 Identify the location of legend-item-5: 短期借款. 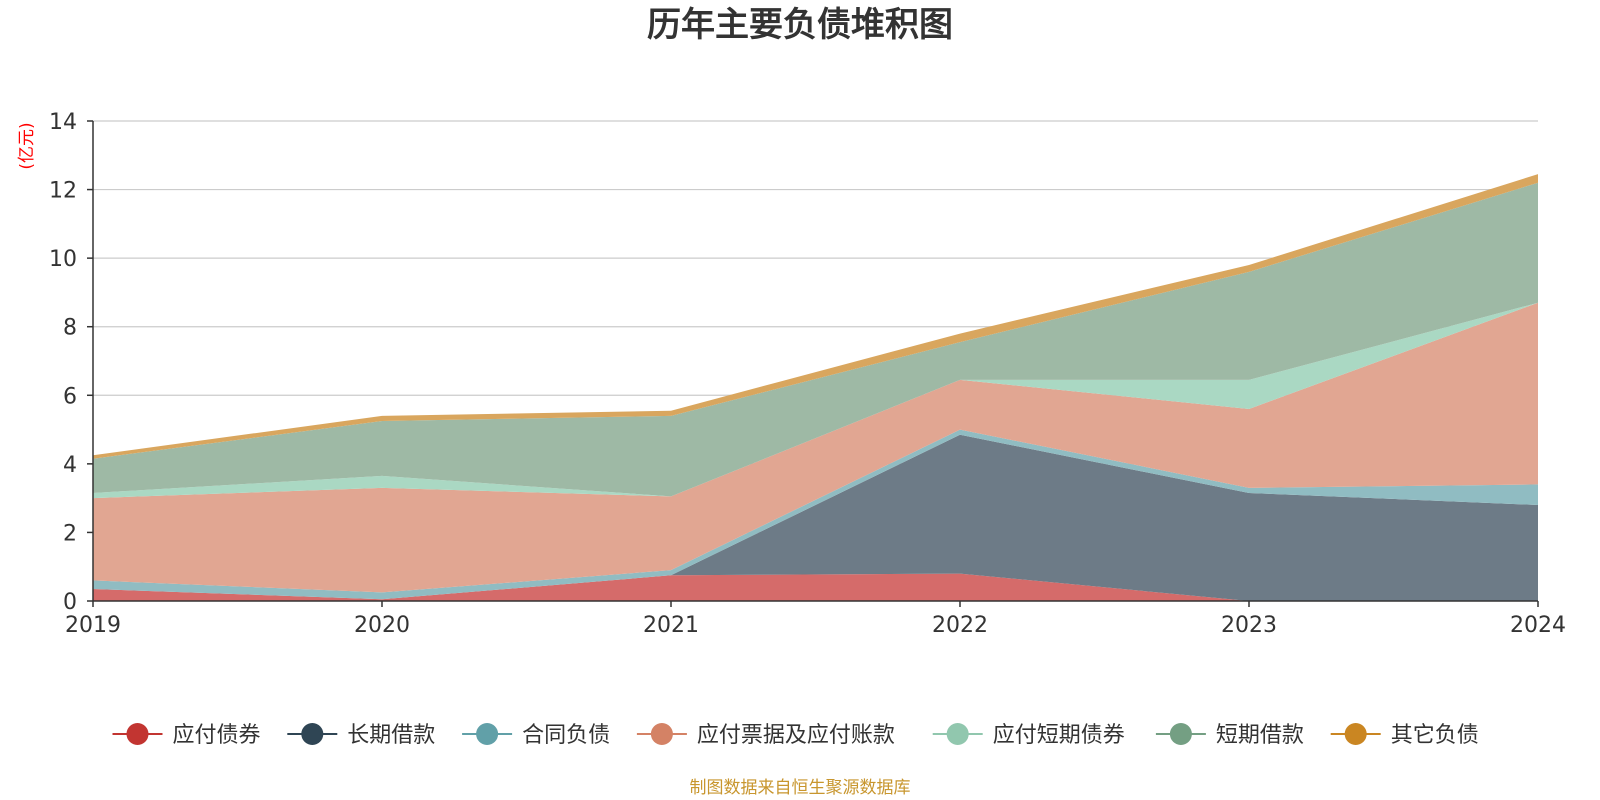
(1229, 735).